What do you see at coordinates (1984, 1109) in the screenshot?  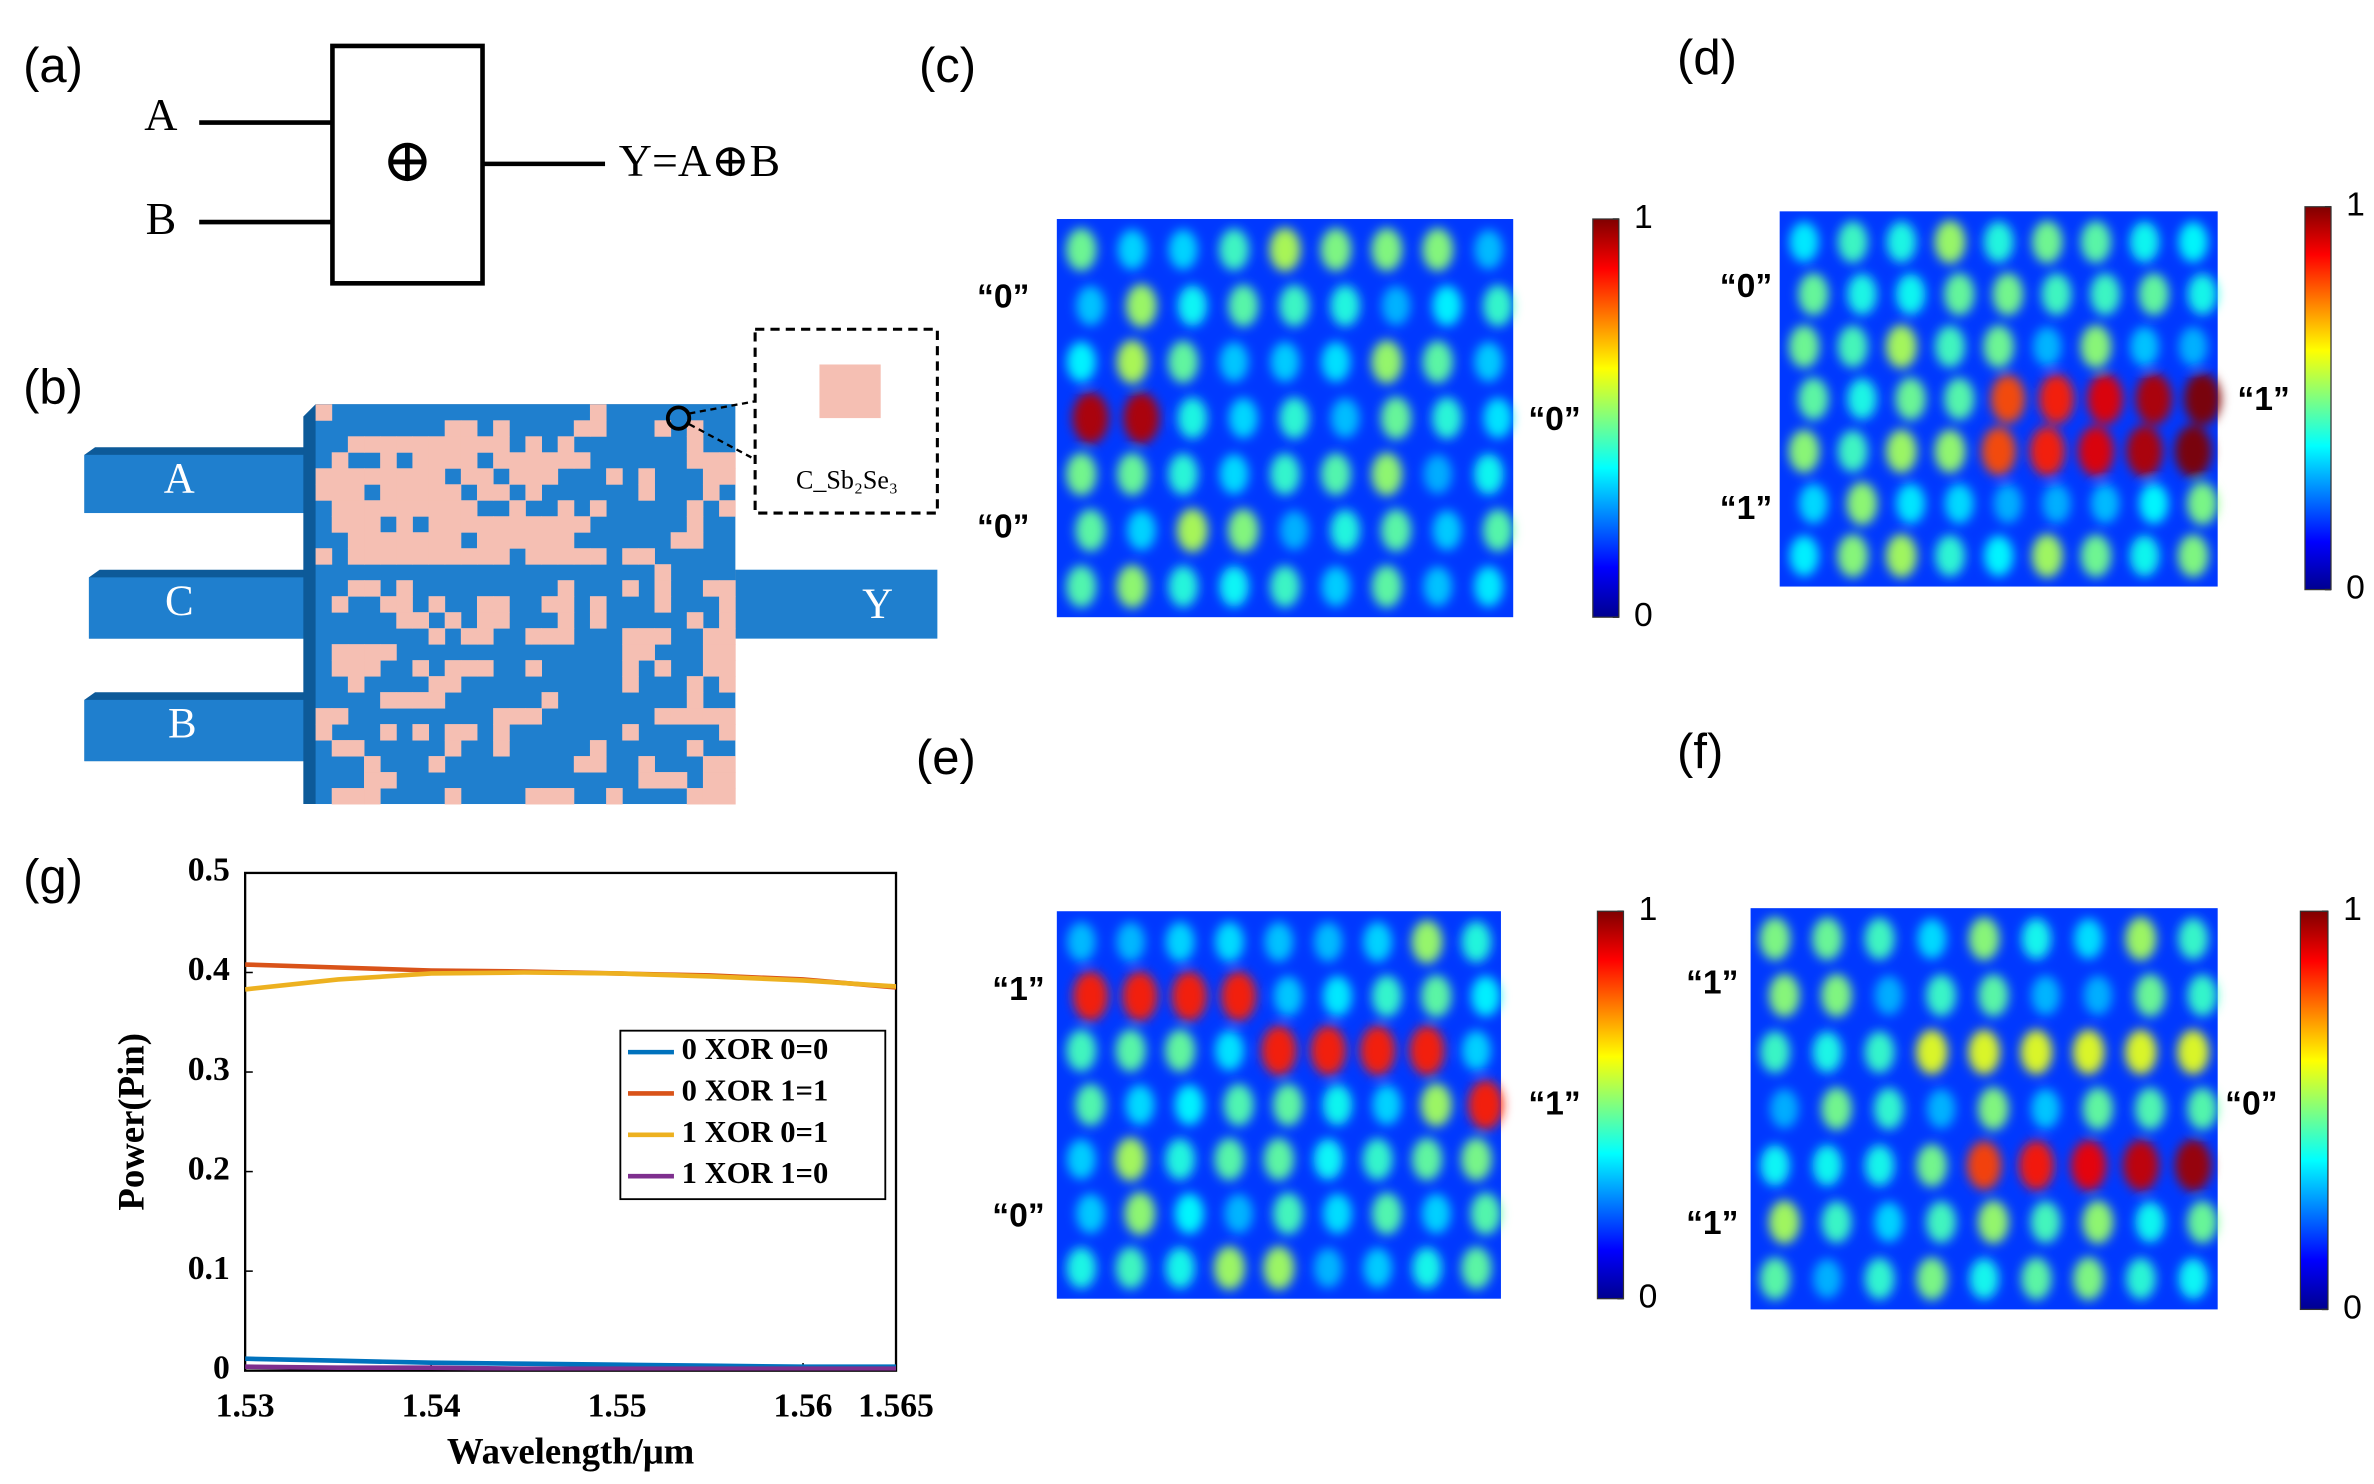 I see `field-map` at bounding box center [1984, 1109].